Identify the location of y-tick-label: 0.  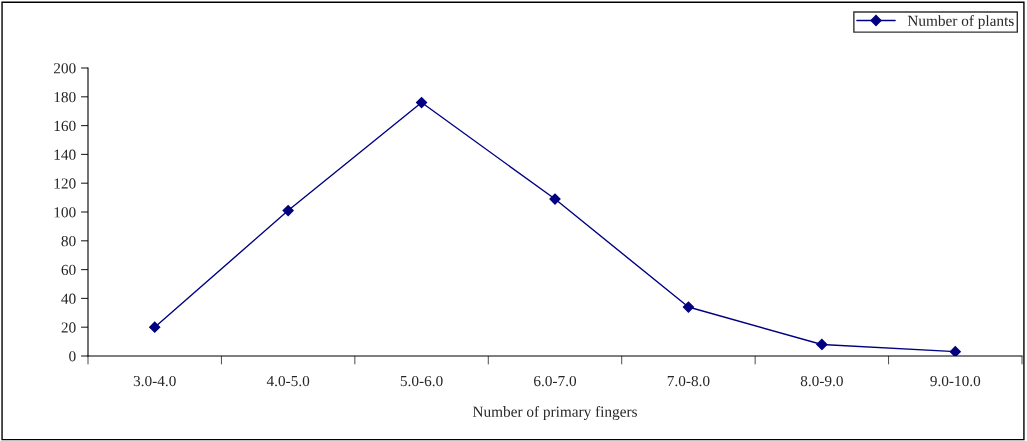
(72, 356).